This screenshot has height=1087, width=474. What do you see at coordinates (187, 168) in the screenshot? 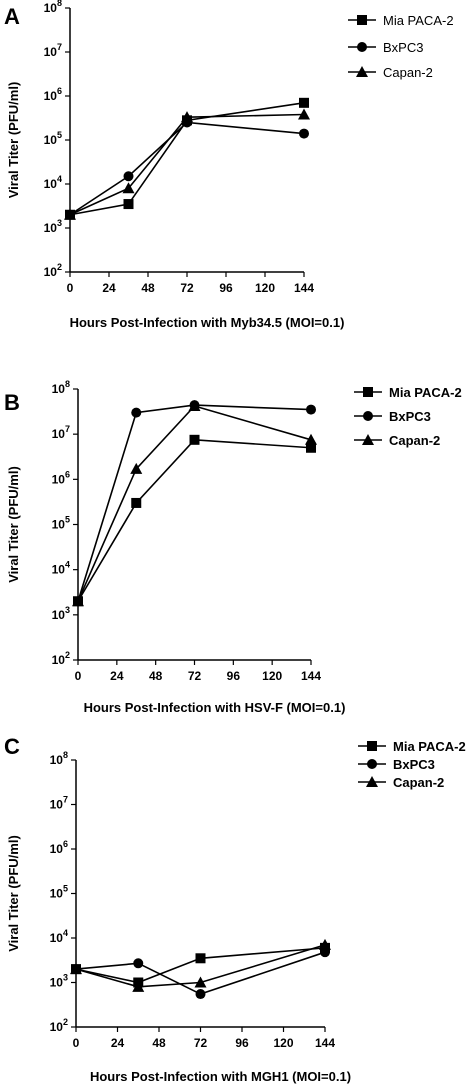
I see `series-bxpc3` at bounding box center [187, 168].